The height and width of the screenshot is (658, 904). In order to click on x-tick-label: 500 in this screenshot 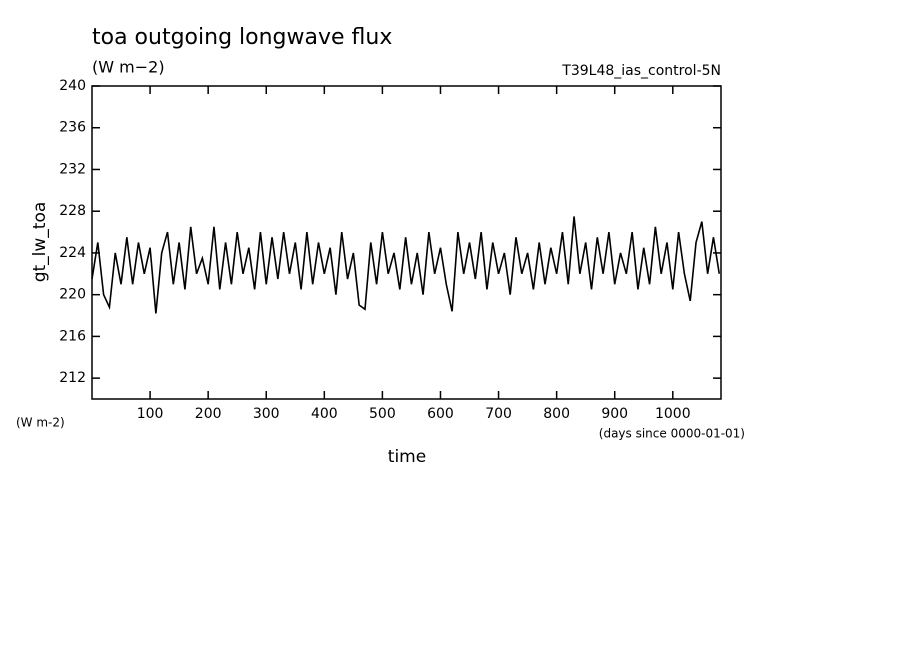, I will do `click(382, 414)`.